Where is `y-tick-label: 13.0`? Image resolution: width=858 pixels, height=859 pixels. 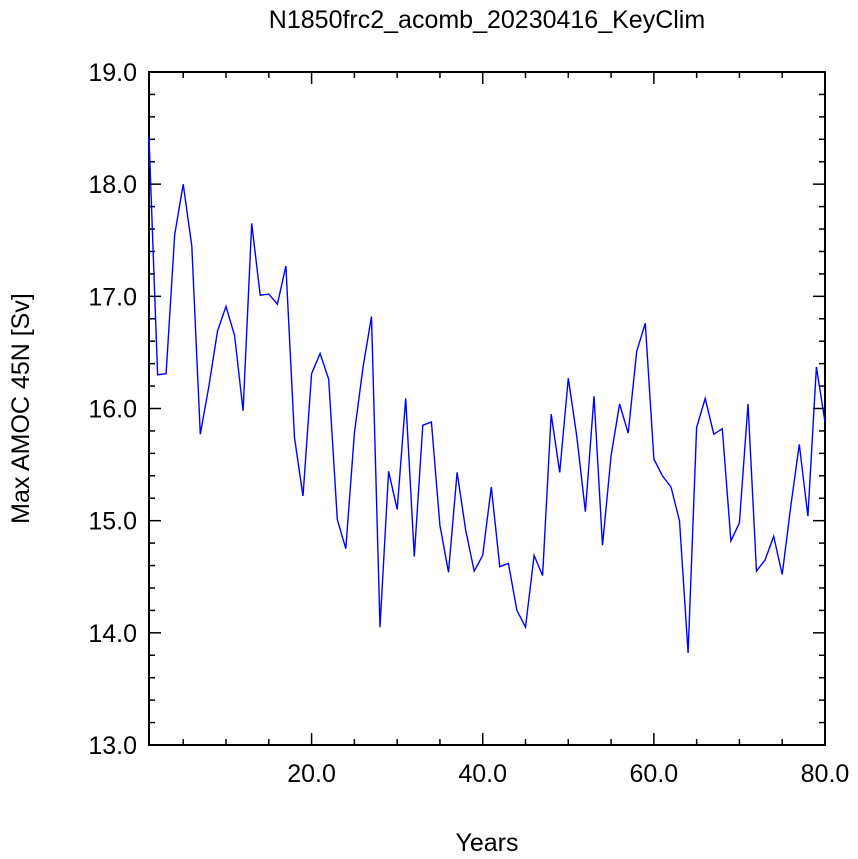
y-tick-label: 13.0 is located at coordinates (112, 746).